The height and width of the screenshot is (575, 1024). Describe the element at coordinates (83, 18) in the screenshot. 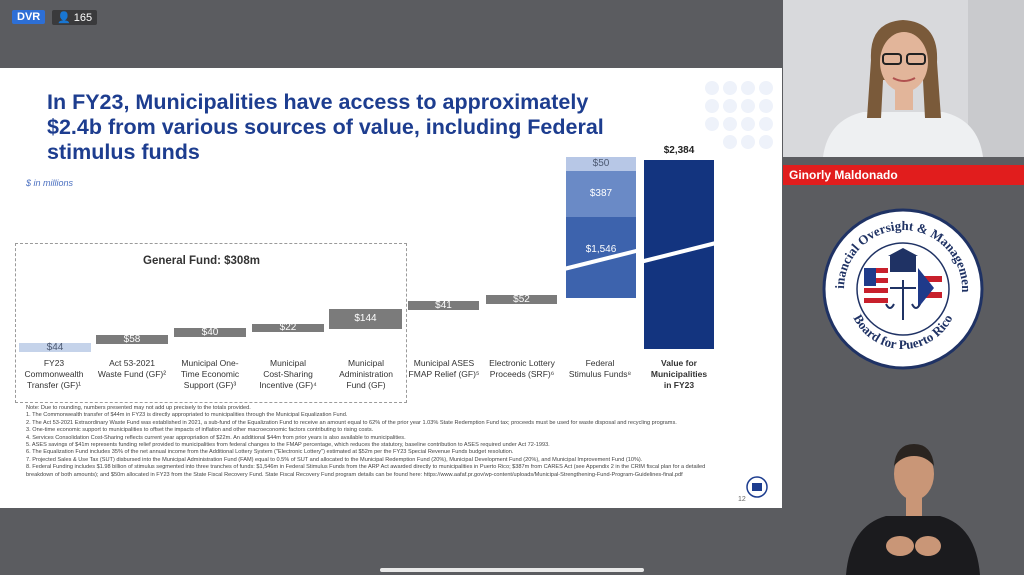

I see `viewer-count-value: 165` at that location.